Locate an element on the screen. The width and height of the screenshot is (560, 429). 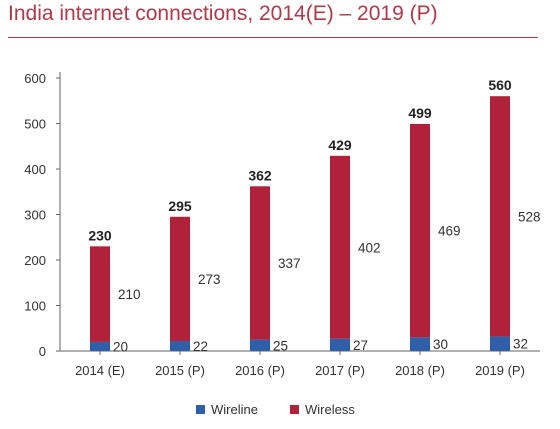
wireless-value-label: 528 is located at coordinates (529, 216).